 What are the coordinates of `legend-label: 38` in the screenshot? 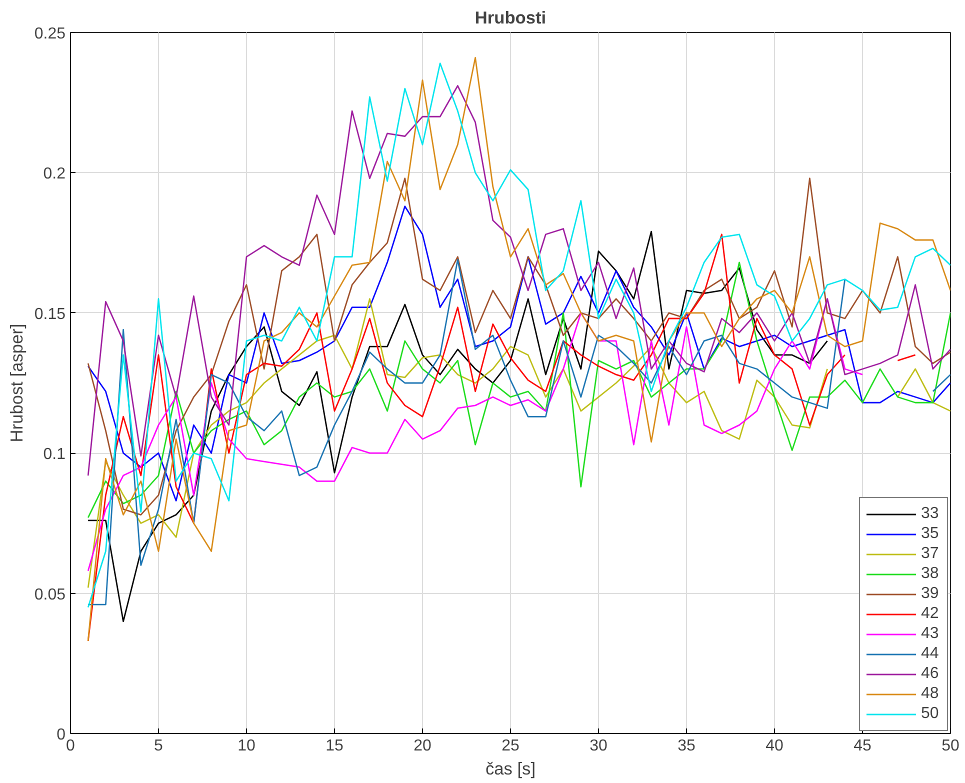 It's located at (930, 574).